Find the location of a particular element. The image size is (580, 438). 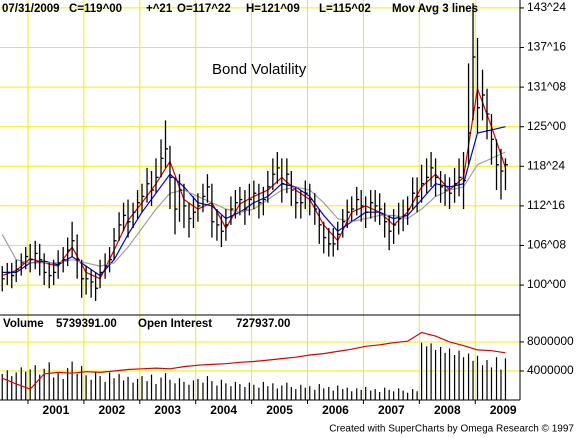

x-tick-label: 2006 is located at coordinates (335, 410).